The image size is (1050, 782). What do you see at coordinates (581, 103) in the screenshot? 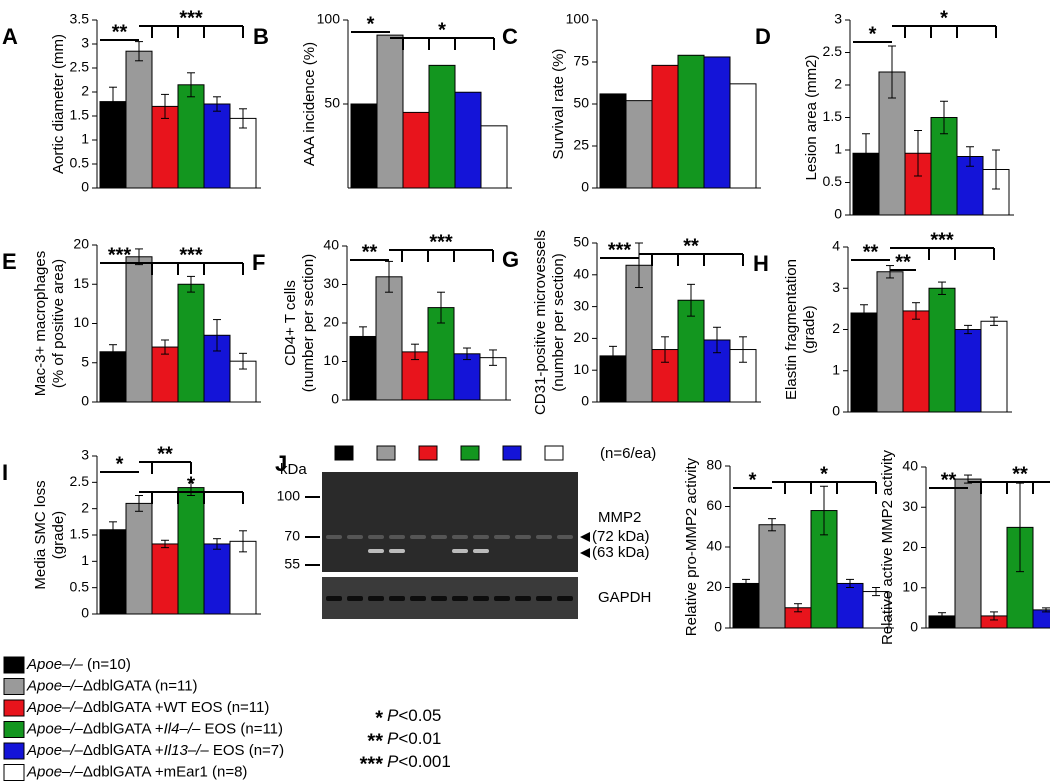
I see `y-tick-label: 50` at bounding box center [581, 103].